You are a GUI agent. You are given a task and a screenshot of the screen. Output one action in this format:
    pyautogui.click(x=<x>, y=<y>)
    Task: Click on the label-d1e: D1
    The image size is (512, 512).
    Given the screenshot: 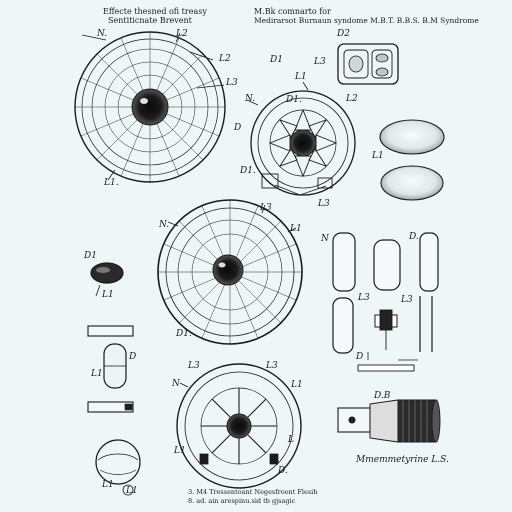 What is the action you would take?
    pyautogui.click(x=90, y=256)
    